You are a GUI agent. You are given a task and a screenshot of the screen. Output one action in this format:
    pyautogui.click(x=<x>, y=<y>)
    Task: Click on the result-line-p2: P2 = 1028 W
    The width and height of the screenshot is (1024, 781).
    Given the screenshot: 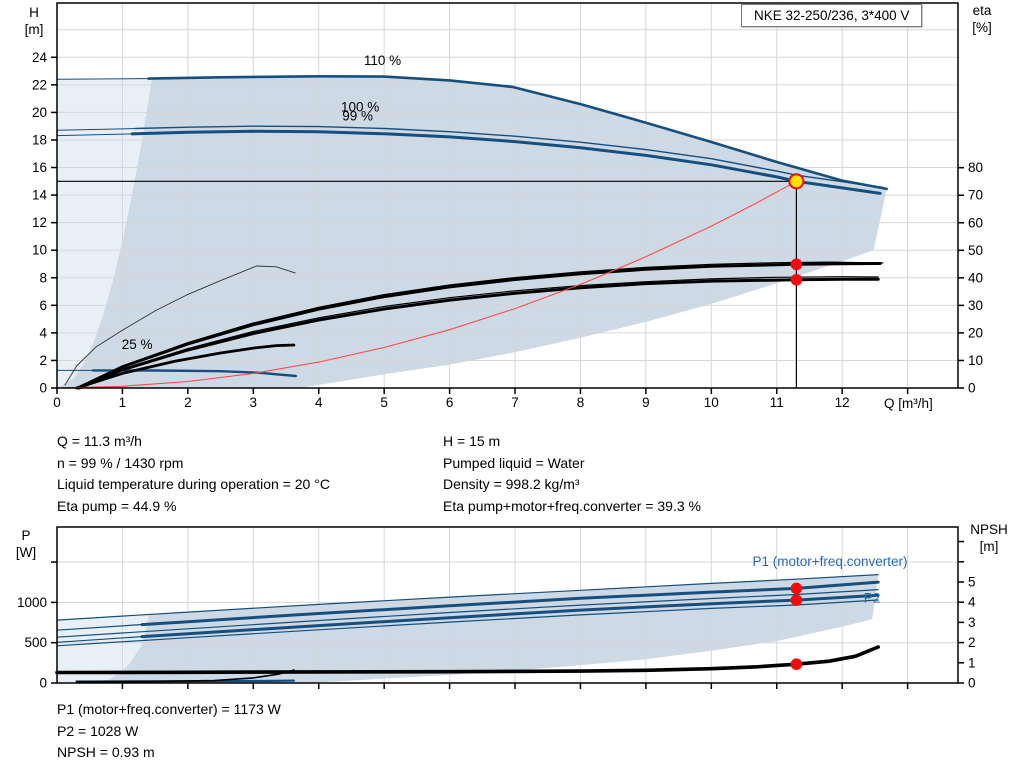 What is the action you would take?
    pyautogui.click(x=98, y=730)
    